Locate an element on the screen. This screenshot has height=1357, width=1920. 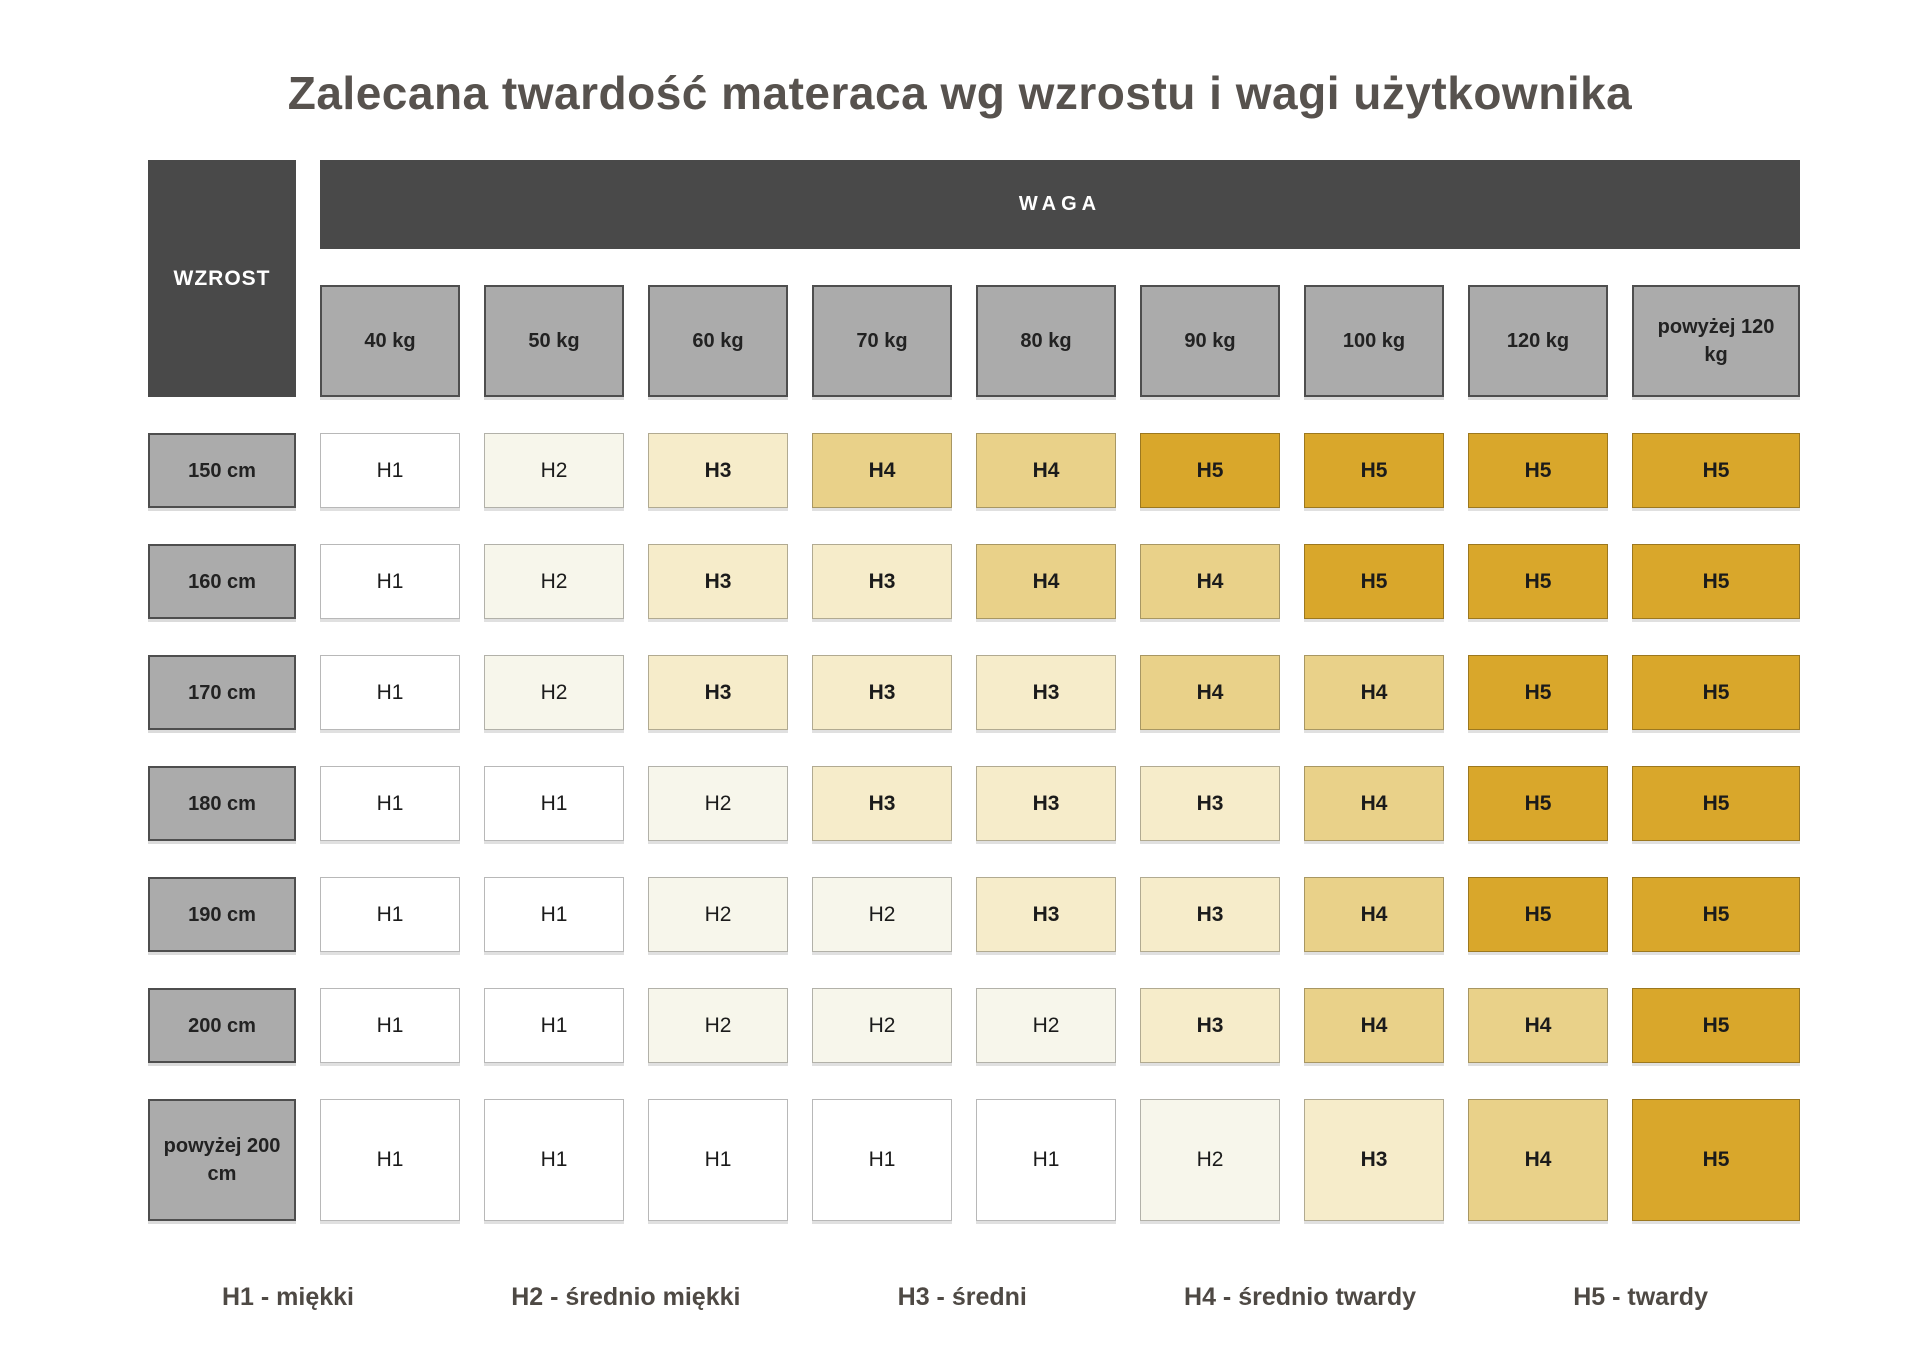
legend-item-h3: H3 - średni is located at coordinates (962, 1297).